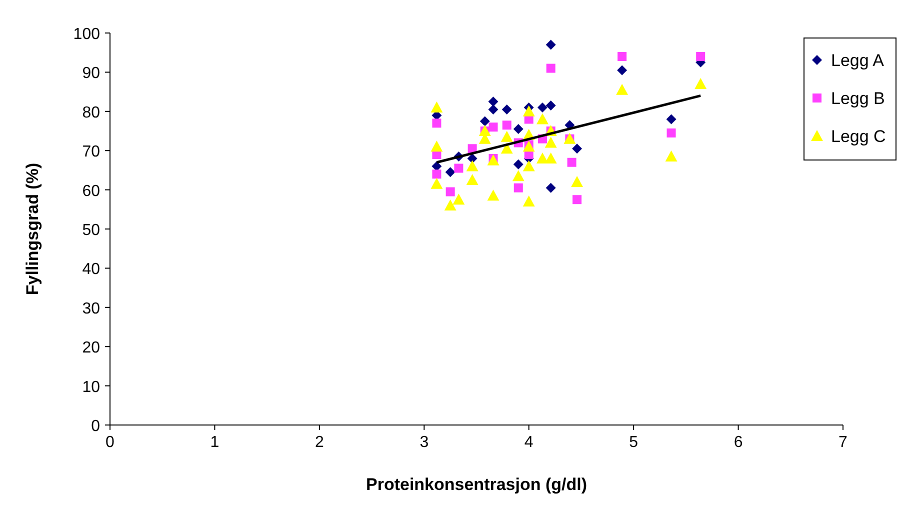 The height and width of the screenshot is (510, 908). Describe the element at coordinates (858, 98) in the screenshot. I see `legend-label: Legg B` at that location.